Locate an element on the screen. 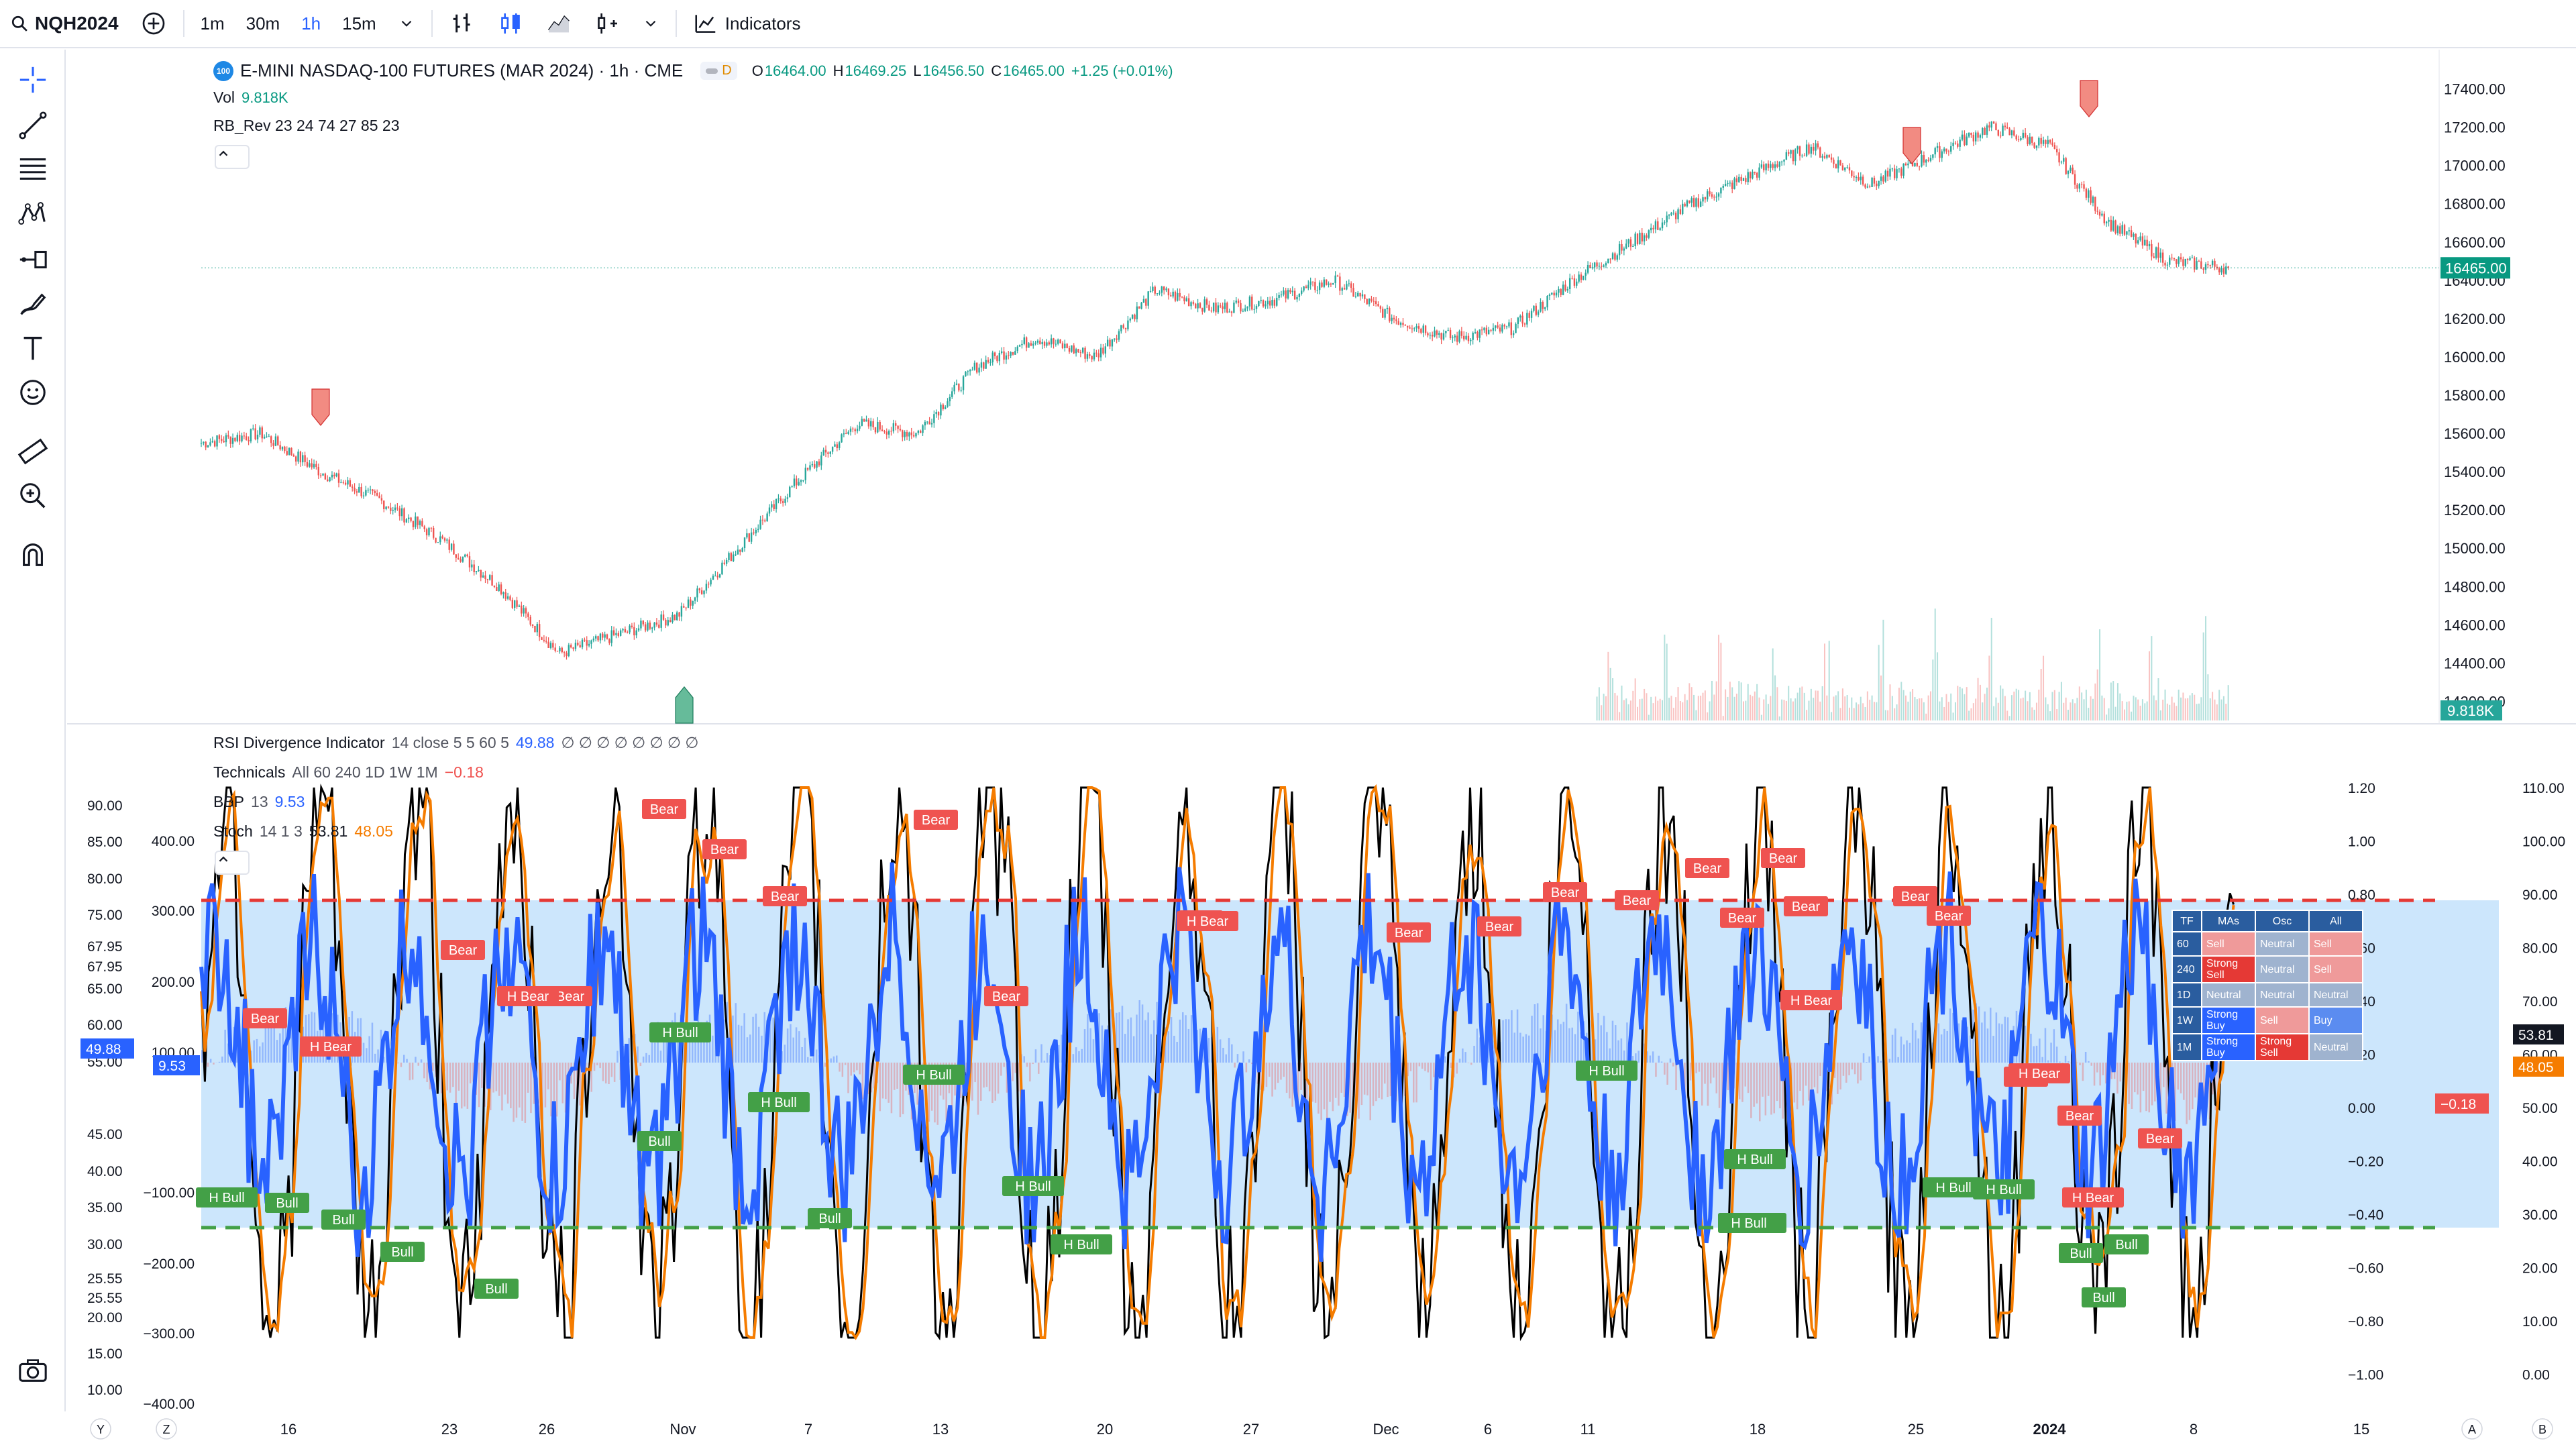  interval-15m: 15m is located at coordinates (359, 23).